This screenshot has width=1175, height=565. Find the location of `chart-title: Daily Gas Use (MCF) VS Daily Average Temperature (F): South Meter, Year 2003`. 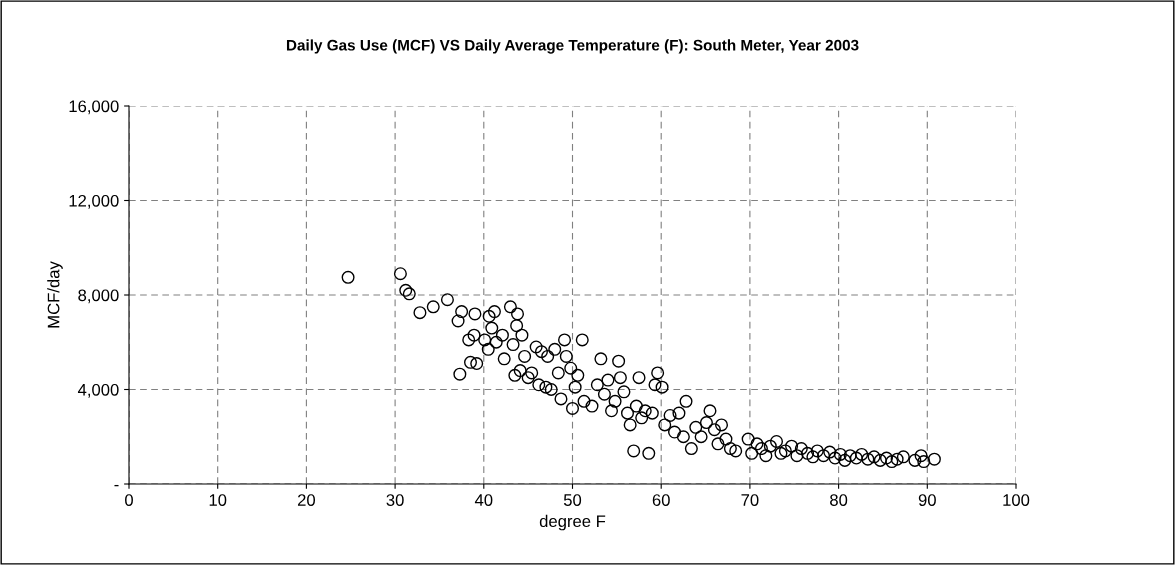

chart-title: Daily Gas Use (MCF) VS Daily Average Temperature (F): South Meter, Year 2003 is located at coordinates (572, 46).